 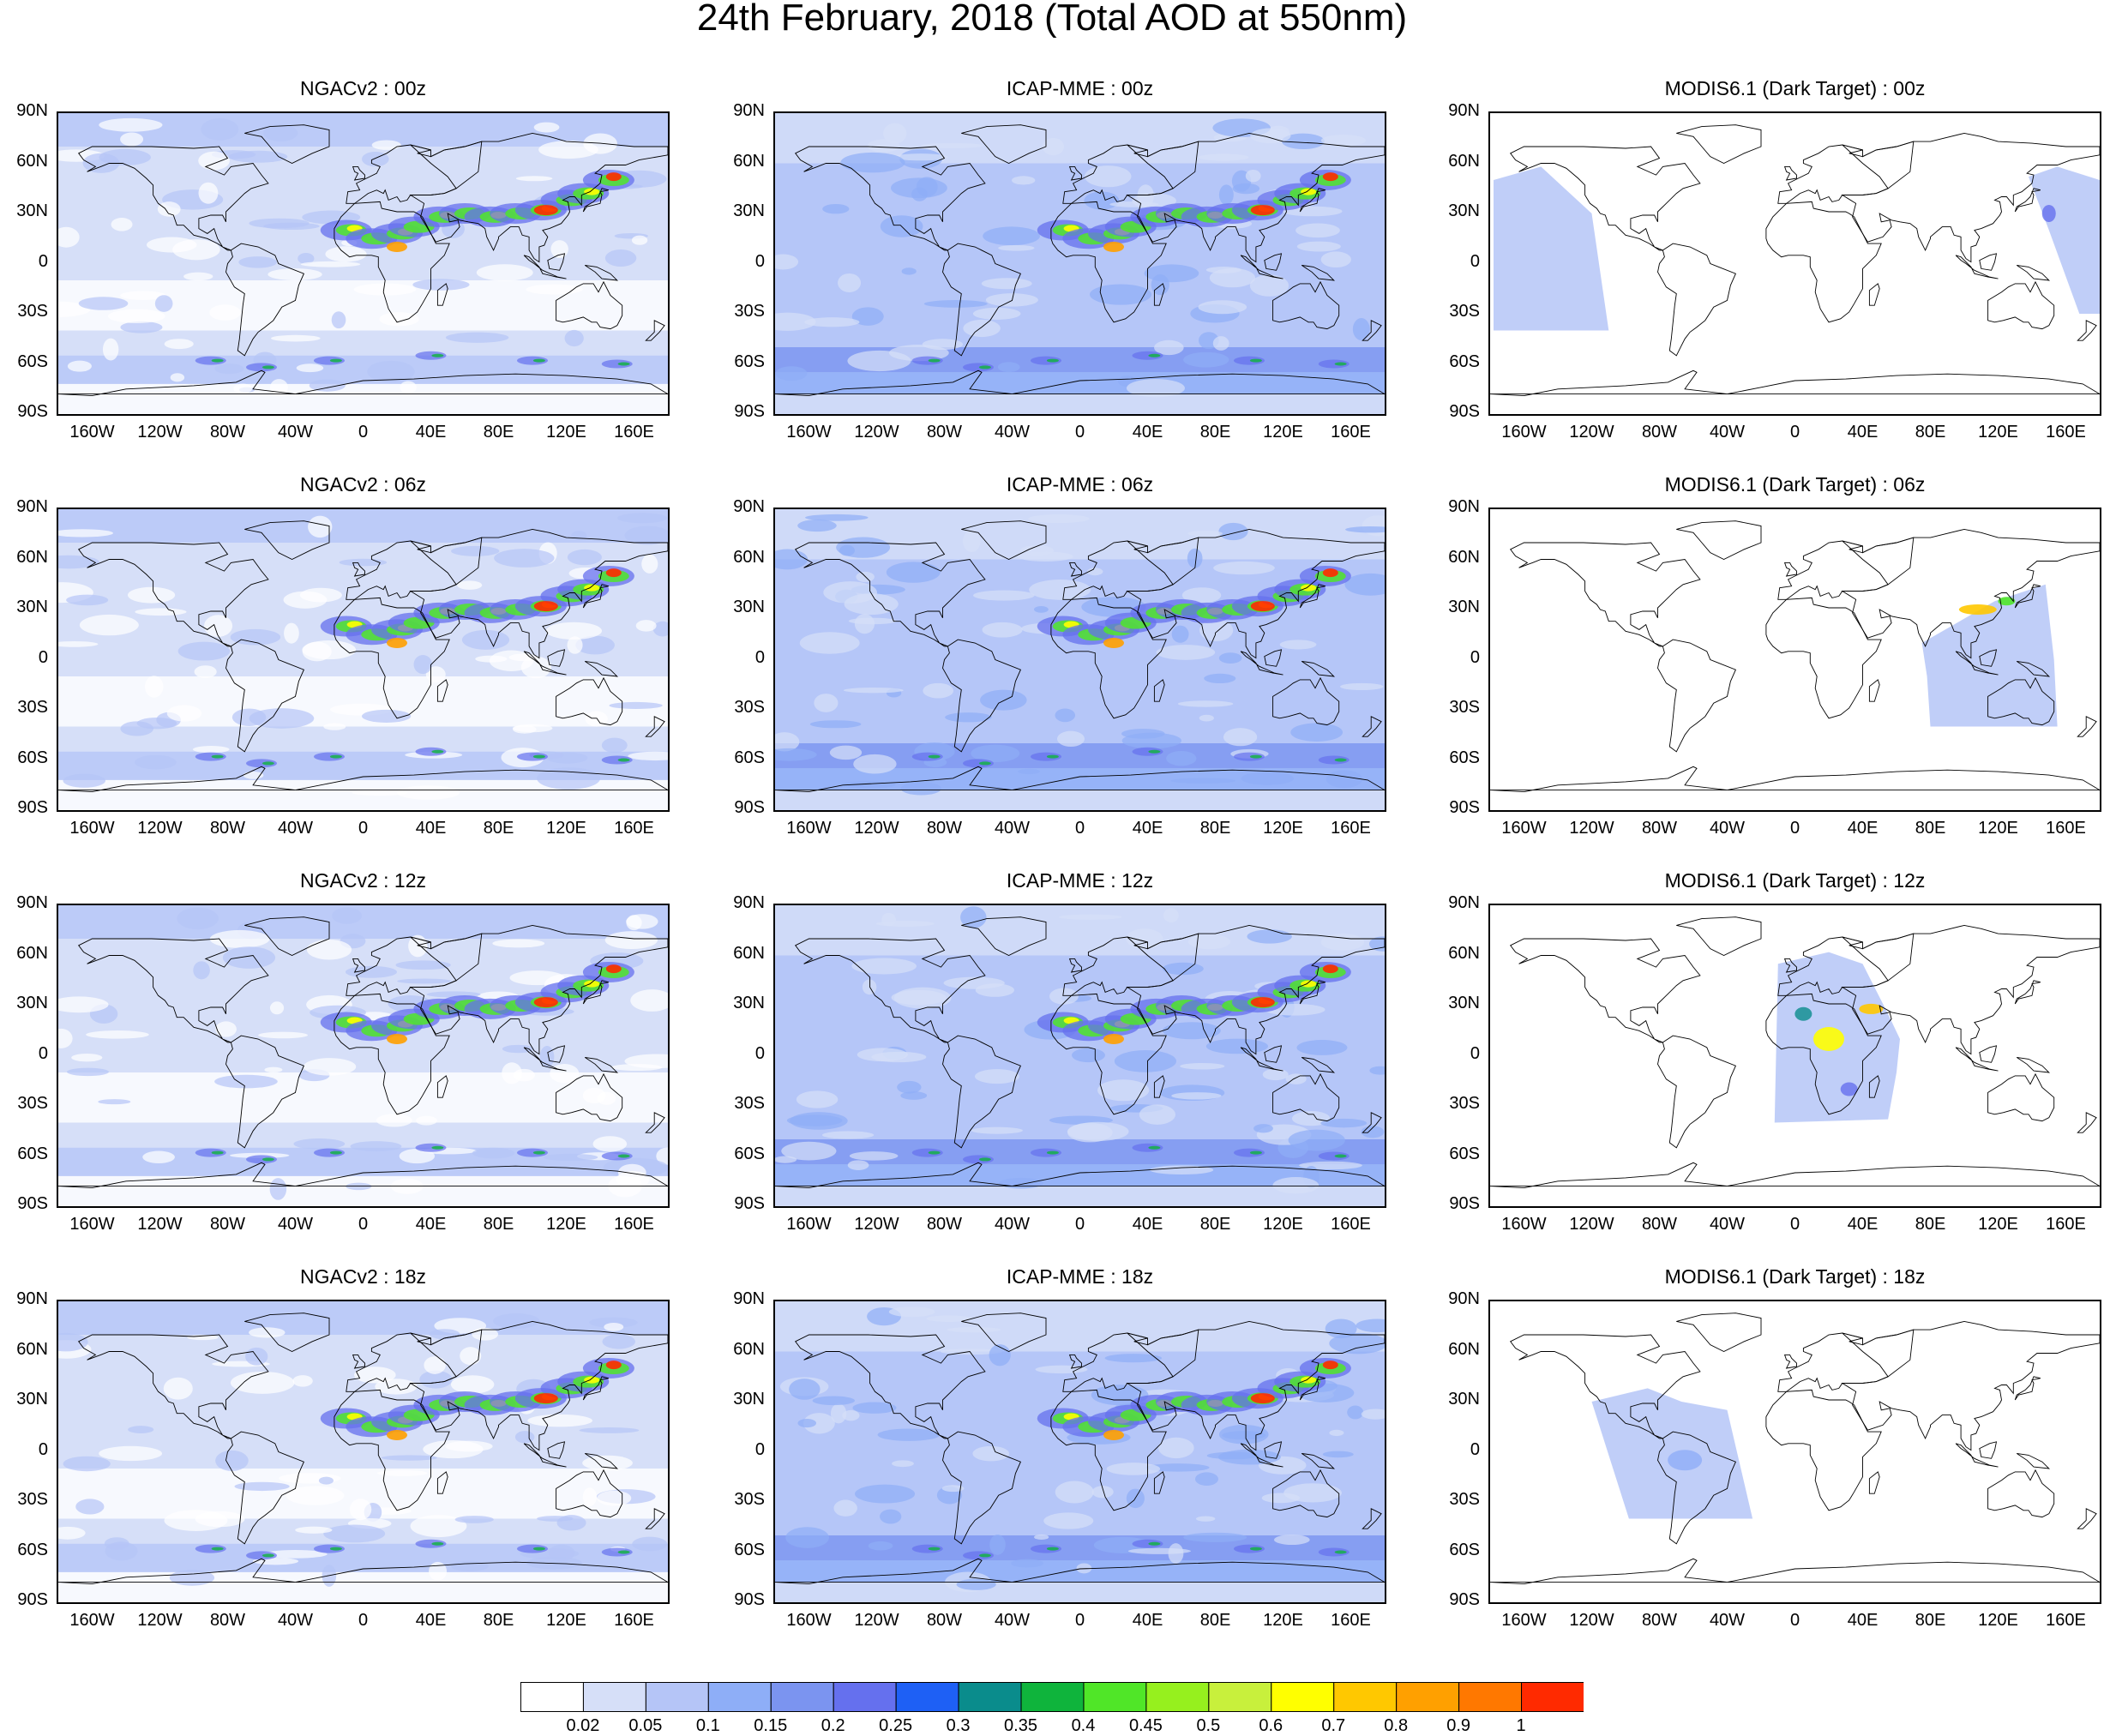 What do you see at coordinates (809, 1224) in the screenshot?
I see `longitude-label: 160W` at bounding box center [809, 1224].